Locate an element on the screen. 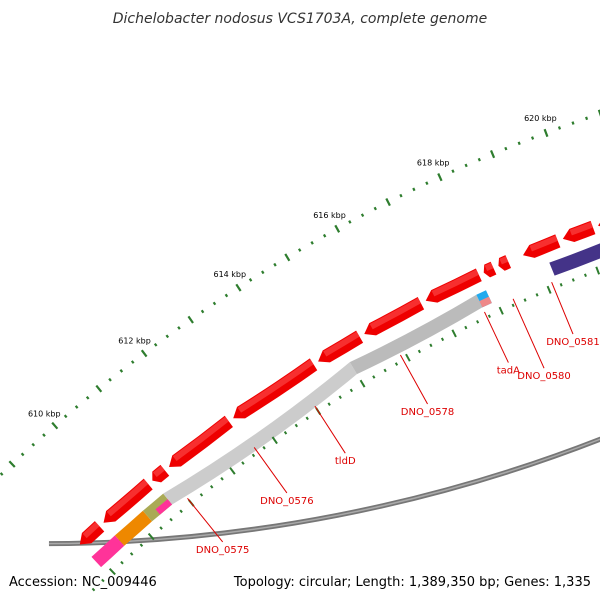 This screenshot has width=600, height=600. scale-tick-label: 616 kbp is located at coordinates (329, 215).